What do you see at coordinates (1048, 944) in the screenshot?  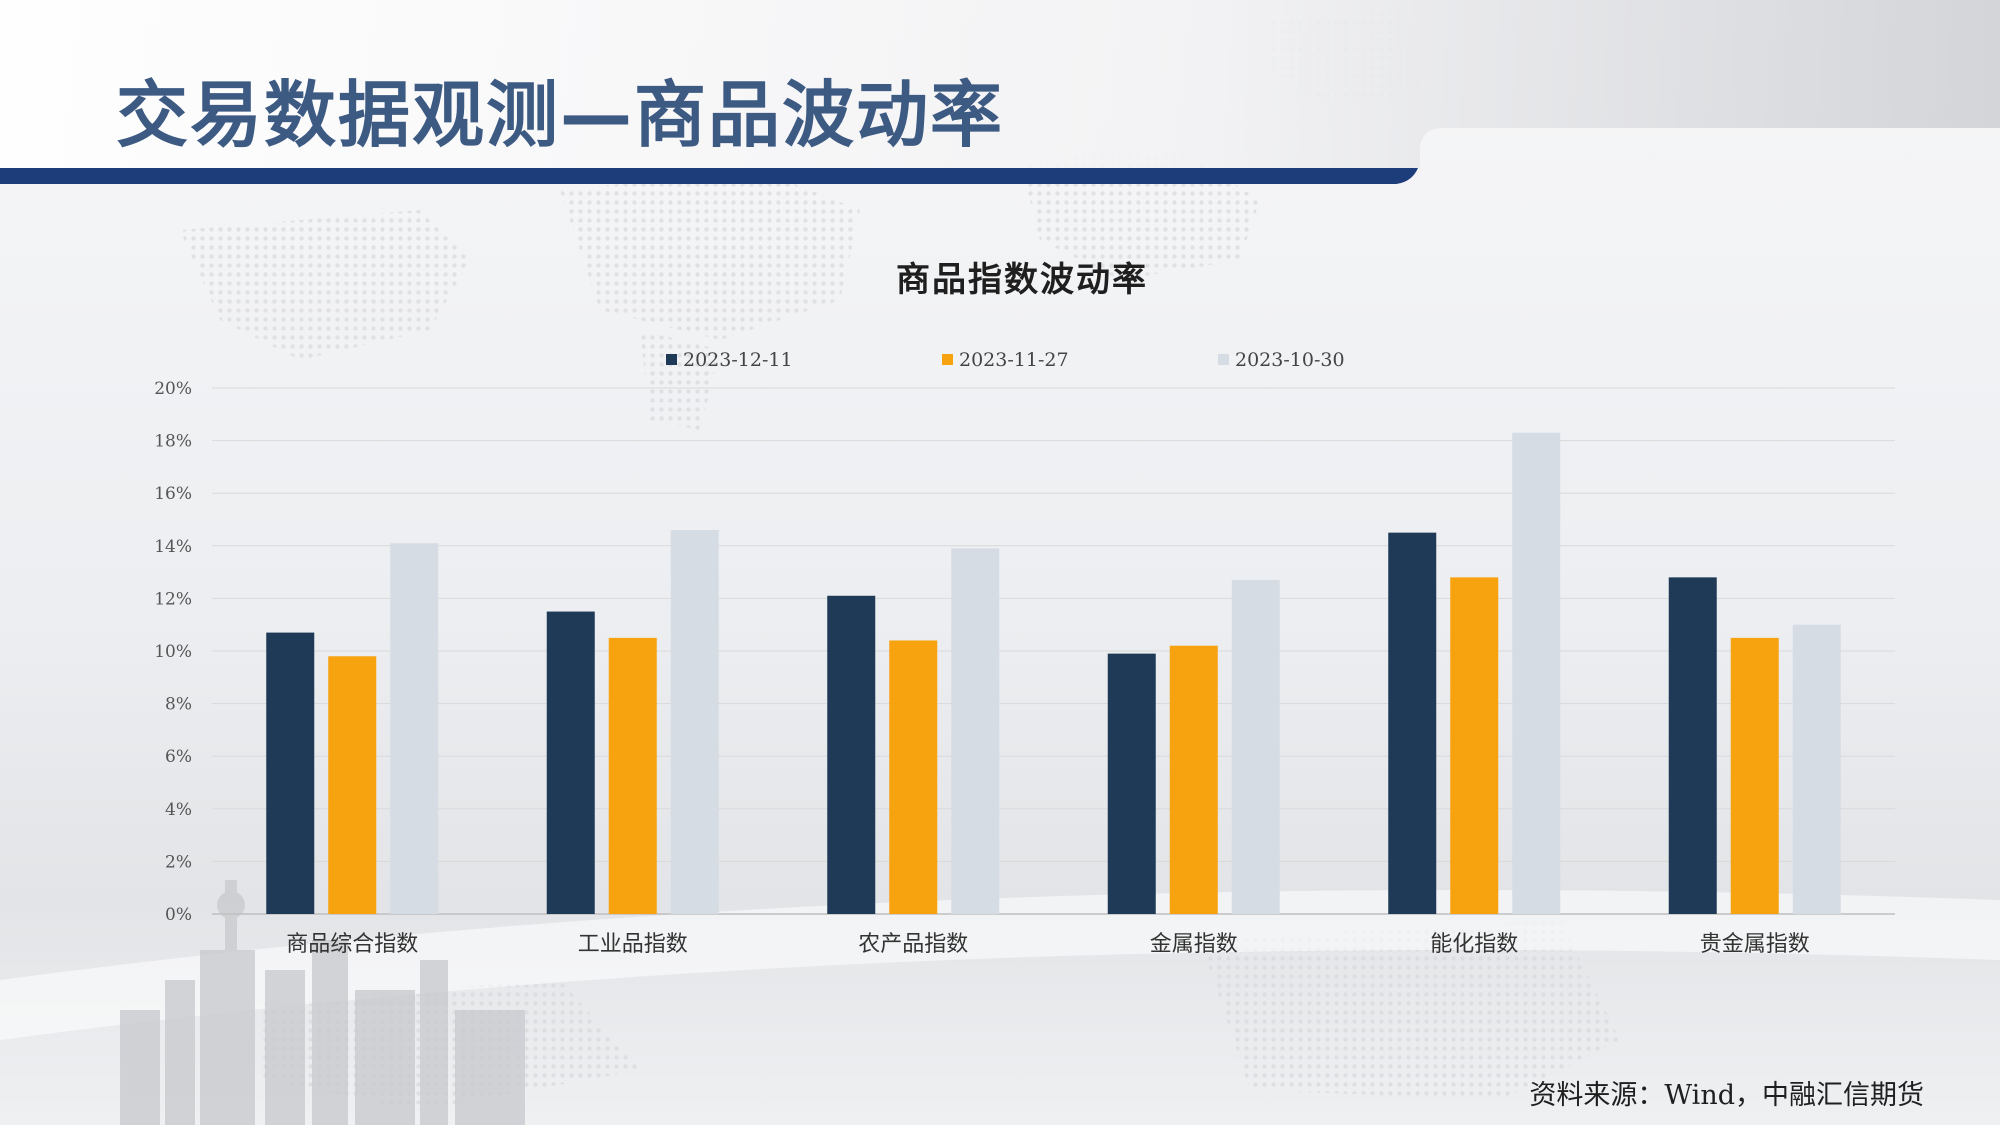 I see `x-axis: 商品综合指数 工业品指数 农产品指数 金属指数 能化指数 贵金属指数` at bounding box center [1048, 944].